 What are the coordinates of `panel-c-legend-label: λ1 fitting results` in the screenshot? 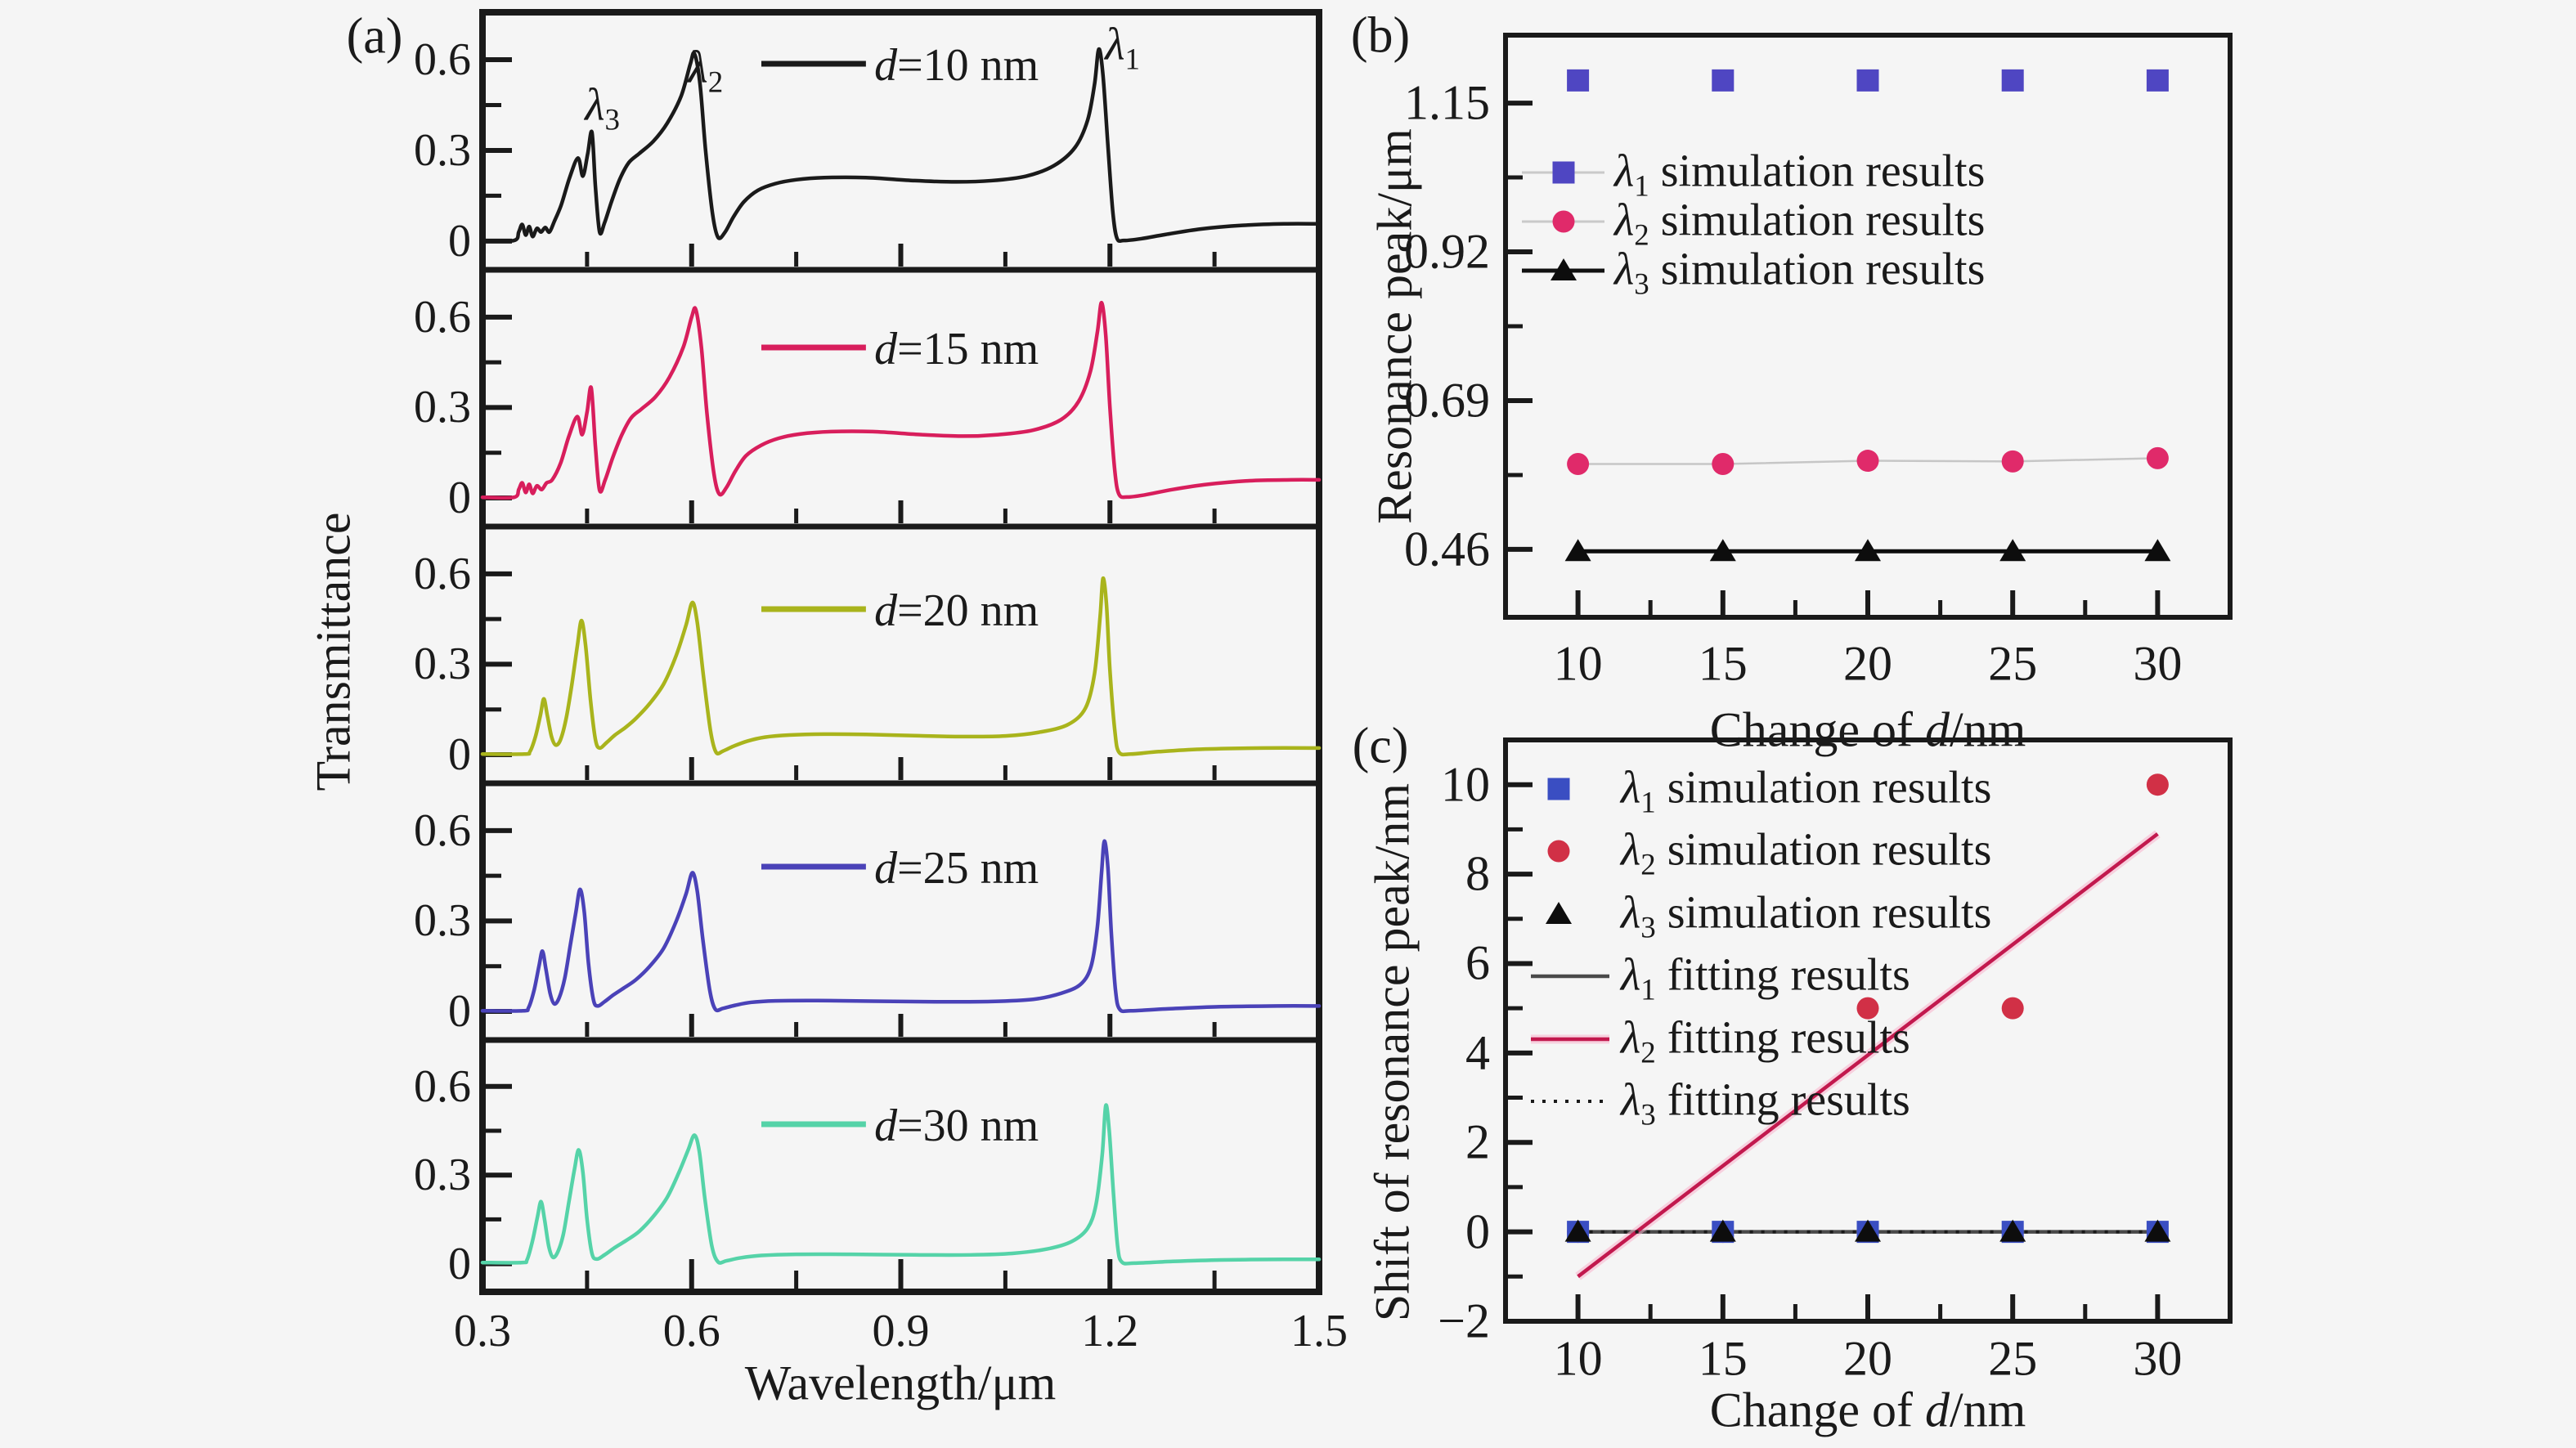 It's located at (1765, 977).